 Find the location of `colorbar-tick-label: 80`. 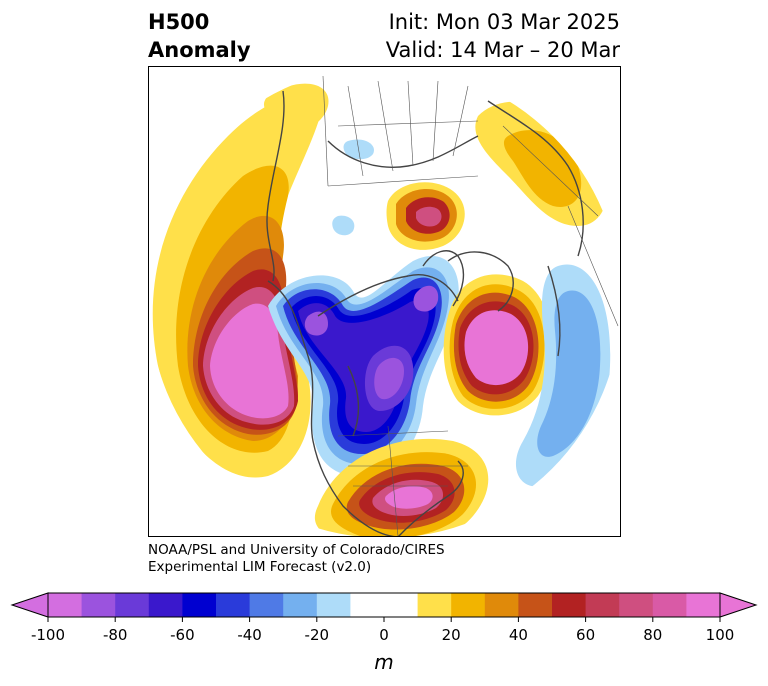

colorbar-tick-label: 80 is located at coordinates (652, 635).